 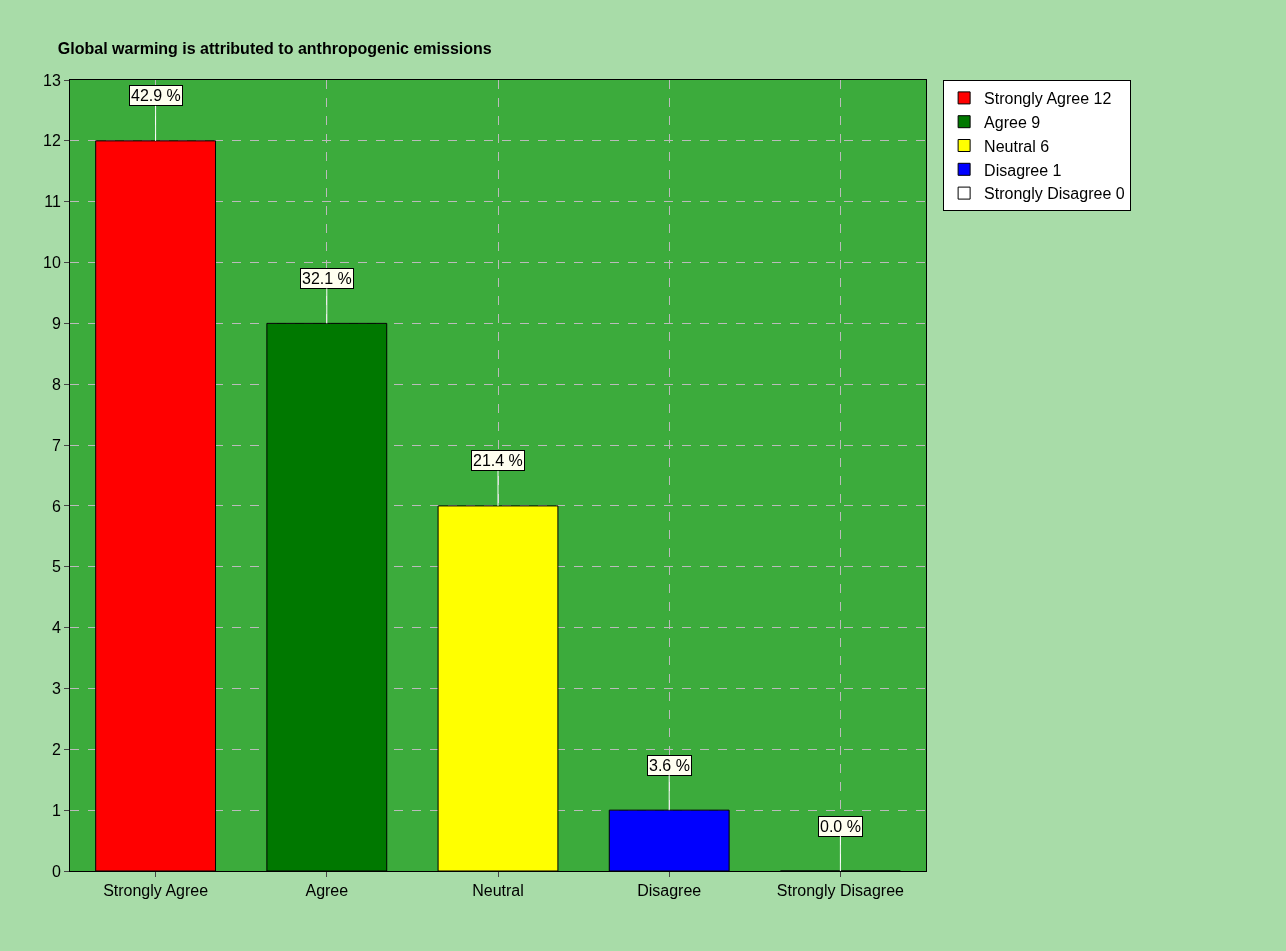 What do you see at coordinates (52, 80) in the screenshot?
I see `y-tick-label: 13` at bounding box center [52, 80].